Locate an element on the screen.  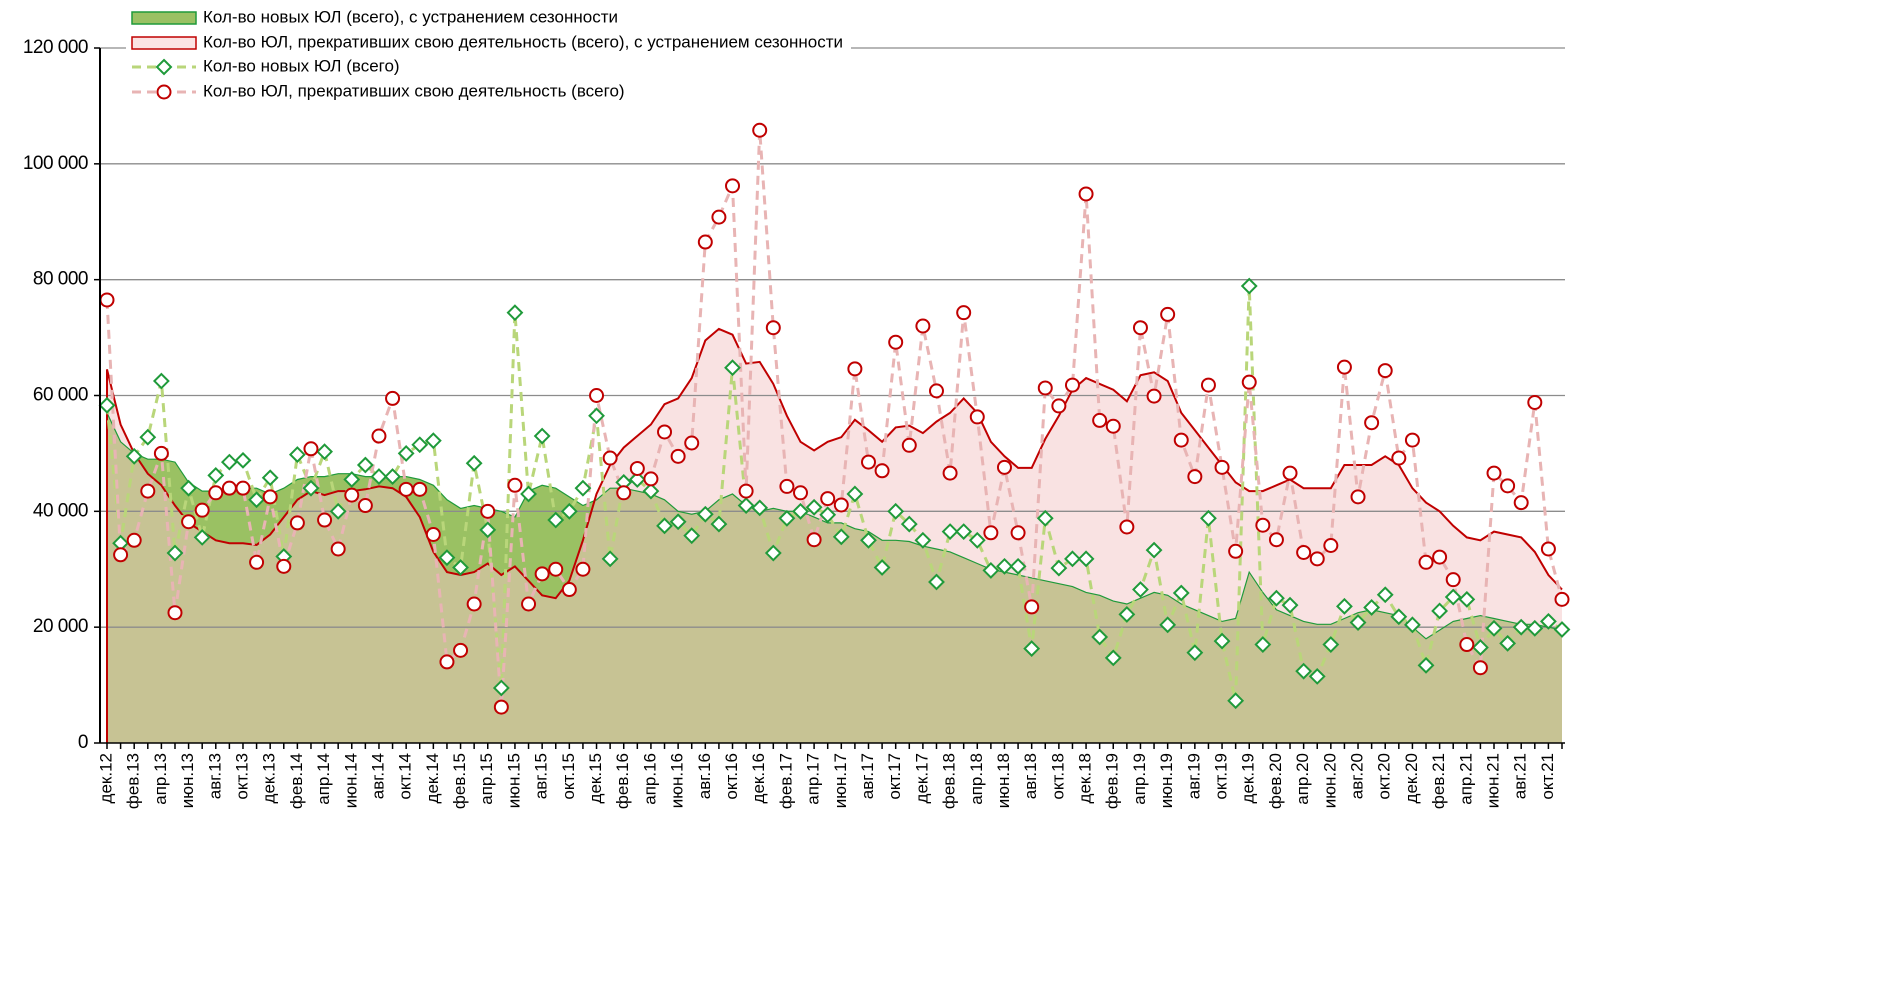
x-tick-label: дек.15 is located at coordinates (595, 778).